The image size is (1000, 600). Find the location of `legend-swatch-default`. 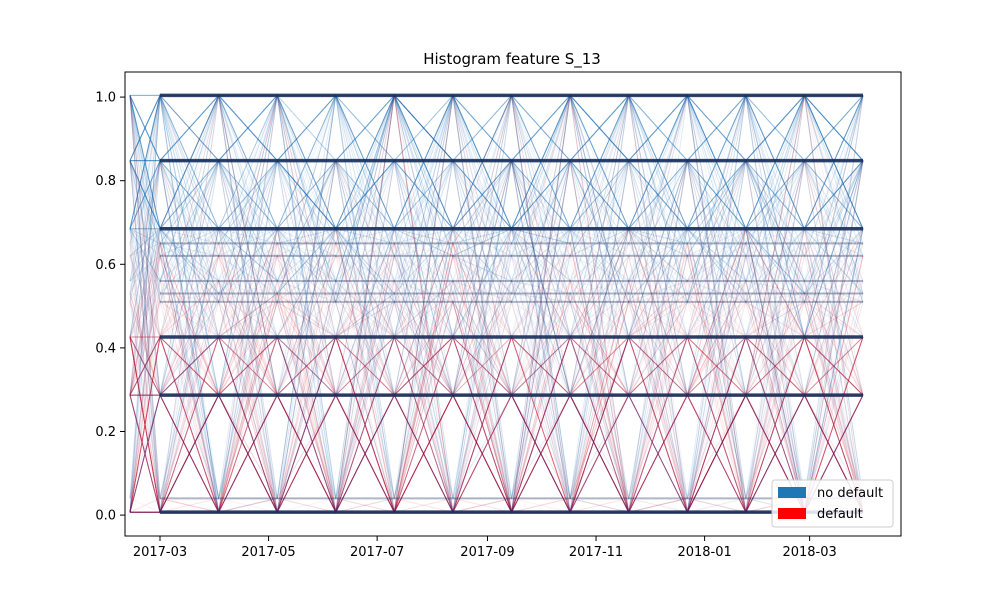

legend-swatch-default is located at coordinates (792, 513).